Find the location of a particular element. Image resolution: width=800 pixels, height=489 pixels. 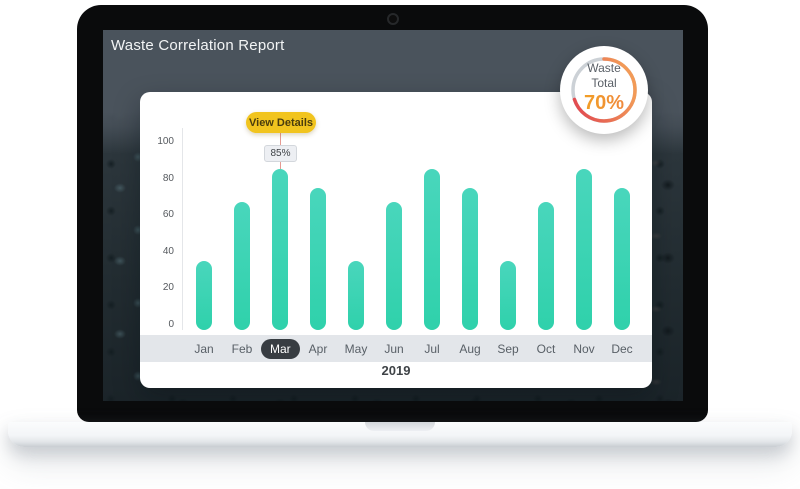

y-axis-tick-60: 60 is located at coordinates (168, 215).